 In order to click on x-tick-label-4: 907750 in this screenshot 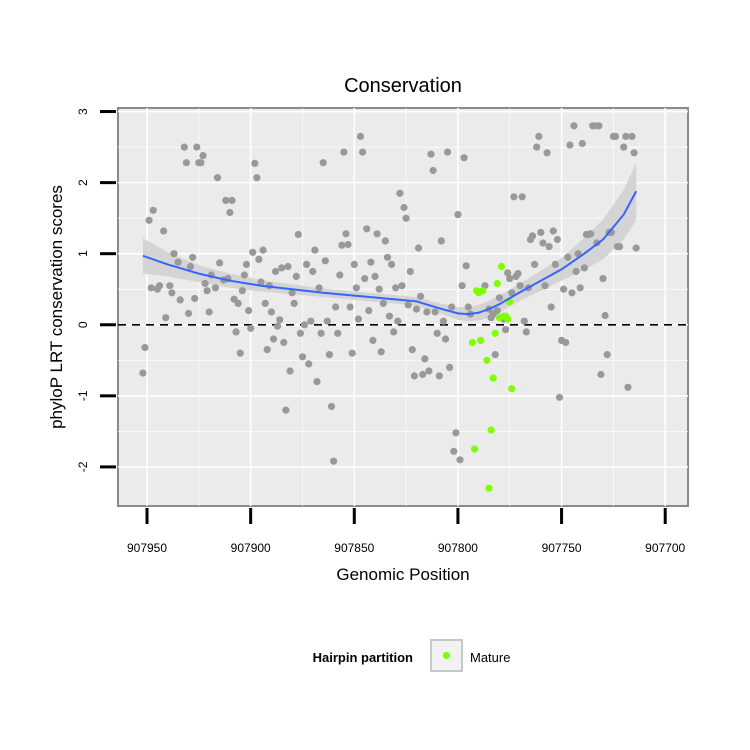, I will do `click(562, 548)`.